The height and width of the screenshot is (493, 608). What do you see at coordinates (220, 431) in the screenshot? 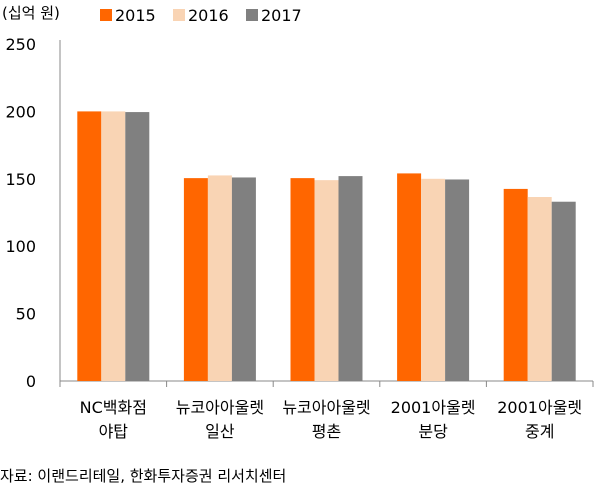
I see `x-tick-label: 일산` at bounding box center [220, 431].